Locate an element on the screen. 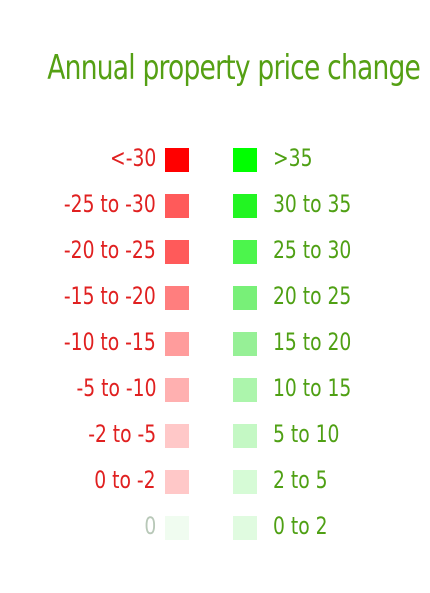 The image size is (430, 593). legend-label-negative: -20 to -25 is located at coordinates (110, 250).